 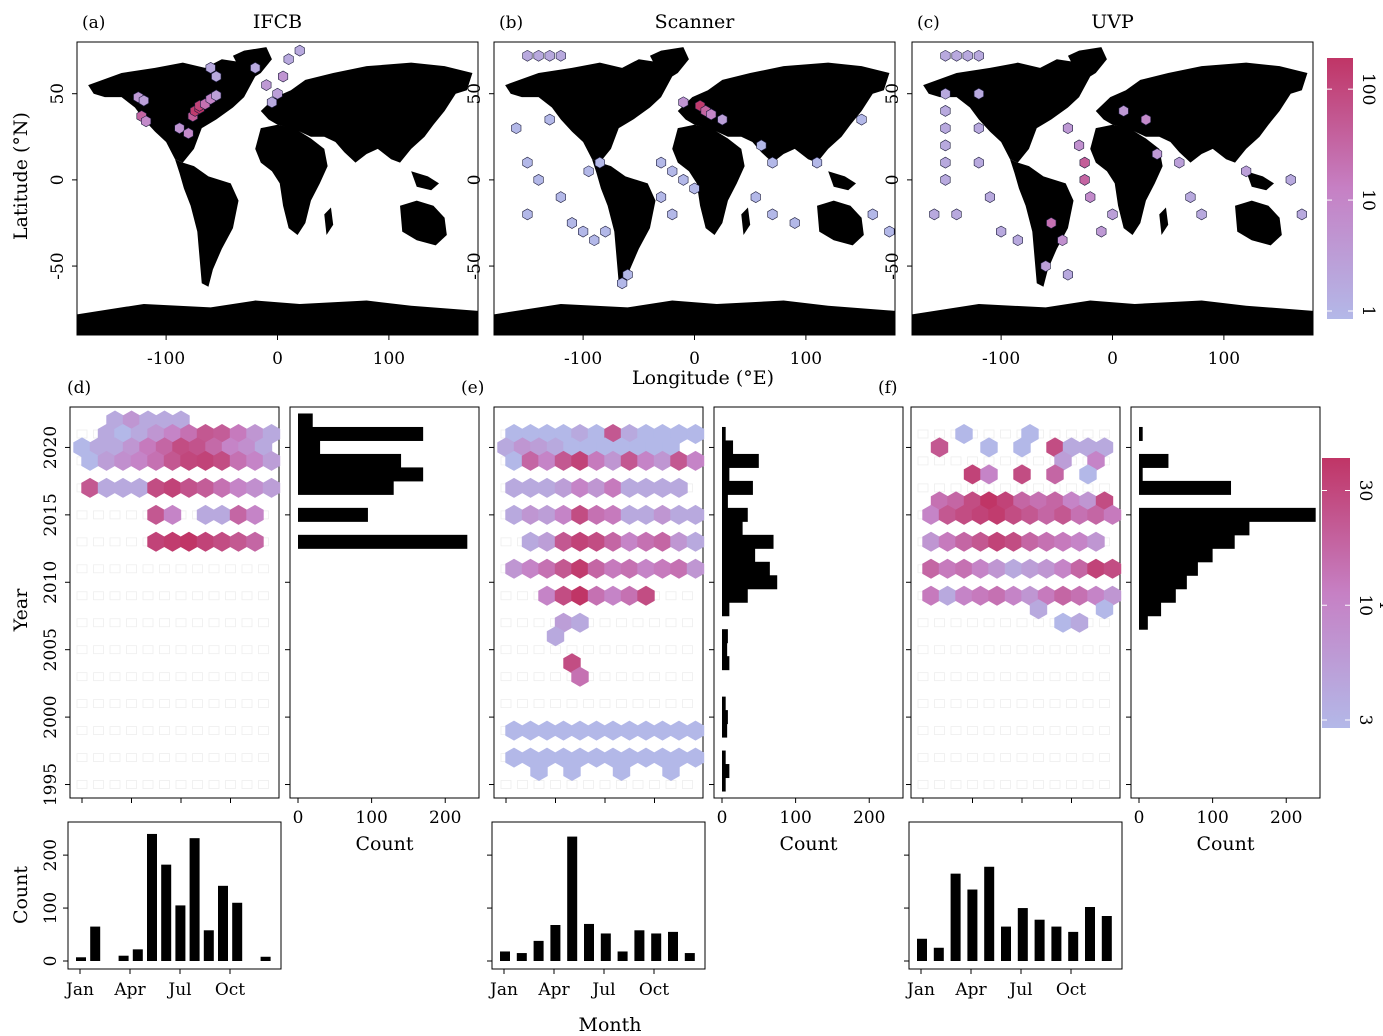 What do you see at coordinates (51, 855) in the screenshot?
I see `month-hist-y-tick-label: 200` at bounding box center [51, 855].